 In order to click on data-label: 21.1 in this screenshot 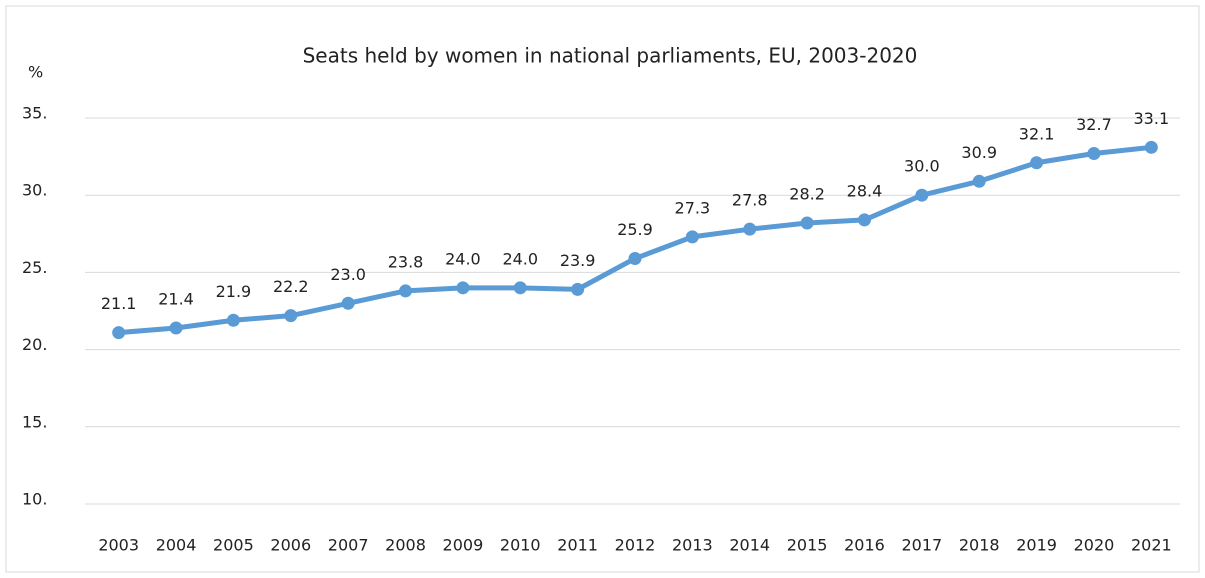, I will do `click(119, 303)`.